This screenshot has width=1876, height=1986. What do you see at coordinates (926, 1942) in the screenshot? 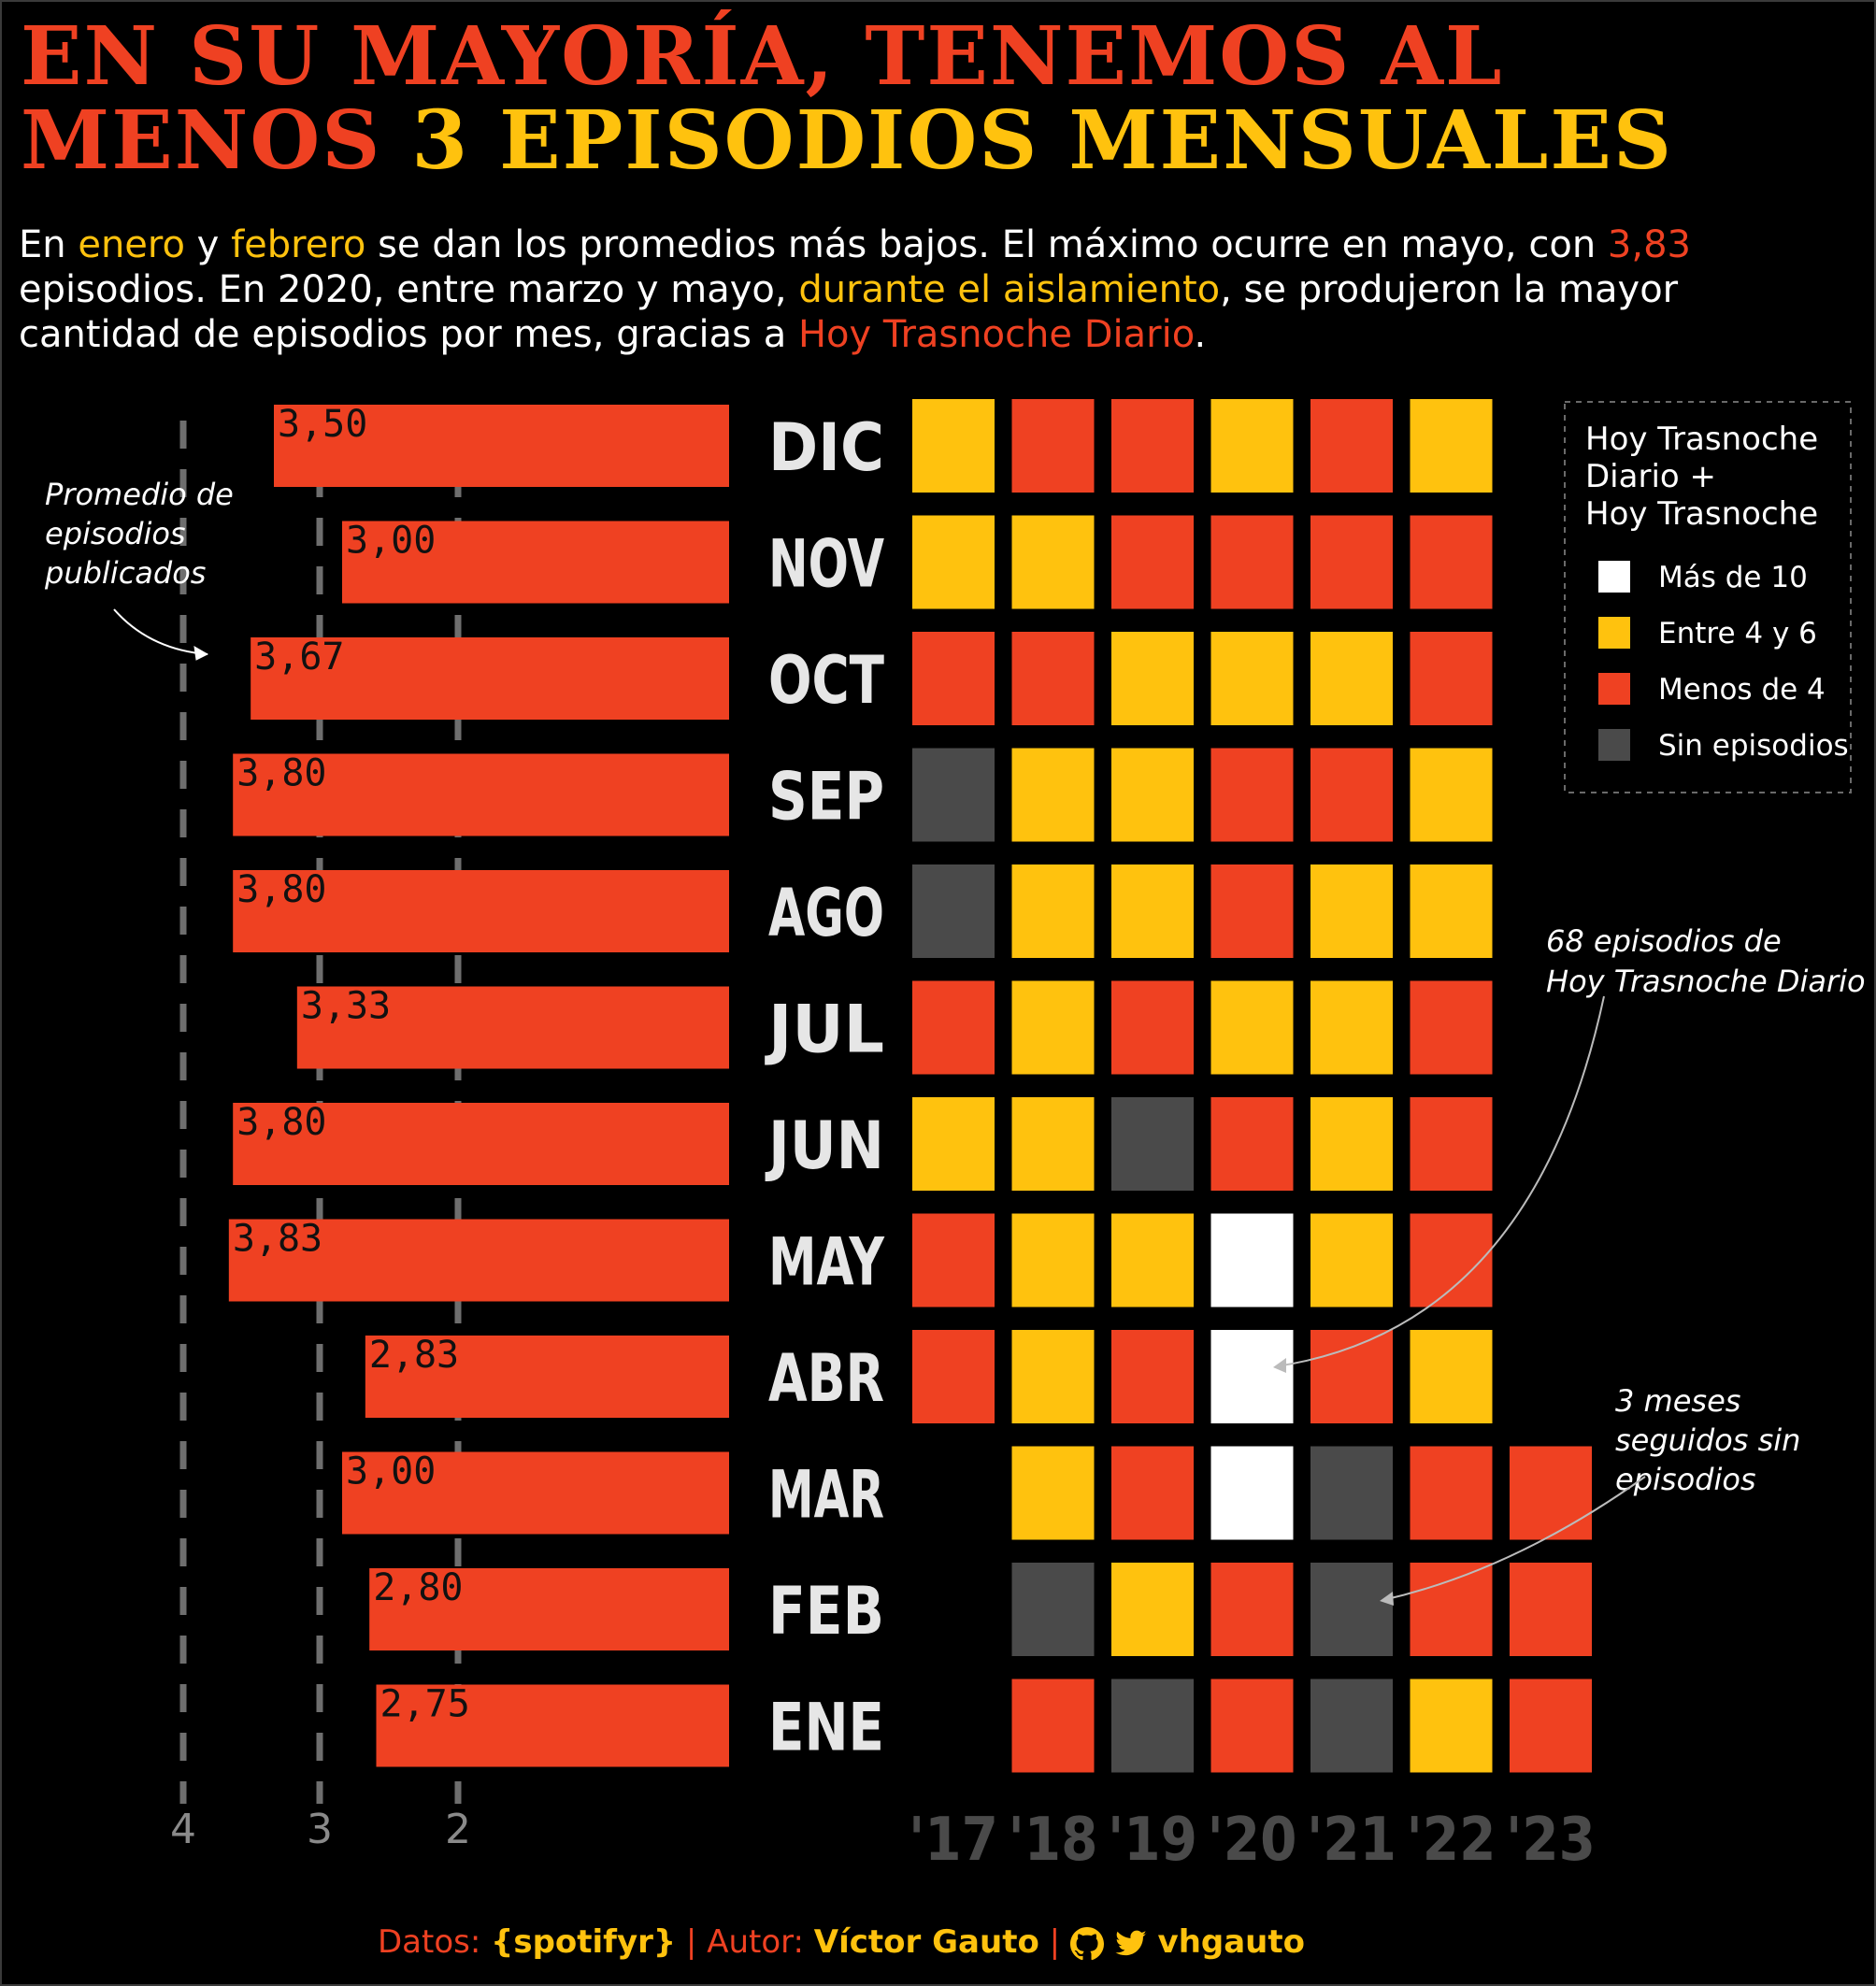
I see `caption-autor-value: Víctor Gauto` at bounding box center [926, 1942].